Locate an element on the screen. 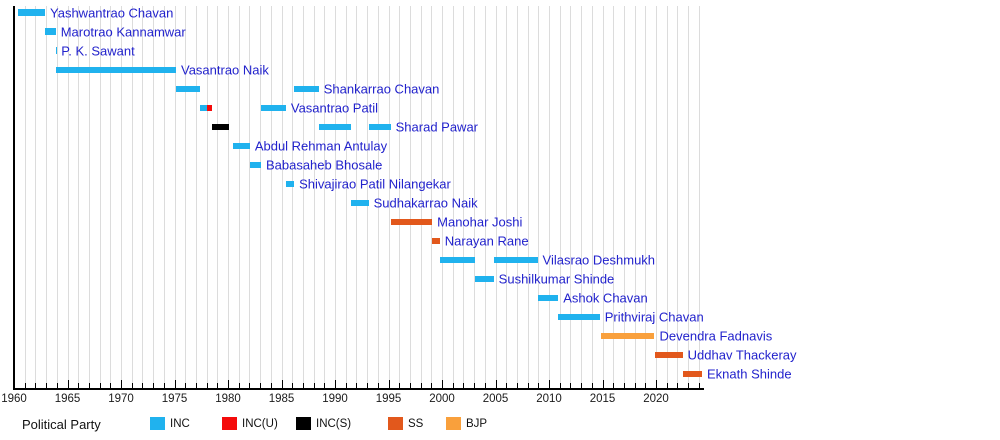 Image resolution: width=1000 pixels, height=440 pixels. legend-swatch-inc is located at coordinates (157, 423).